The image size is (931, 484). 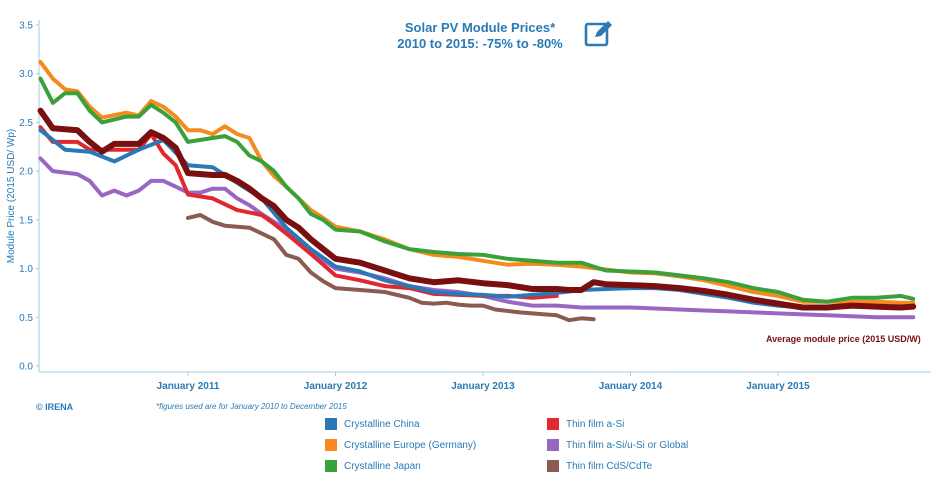 I want to click on legend-label: Thin film CdS/CdTe, so click(x=609, y=466).